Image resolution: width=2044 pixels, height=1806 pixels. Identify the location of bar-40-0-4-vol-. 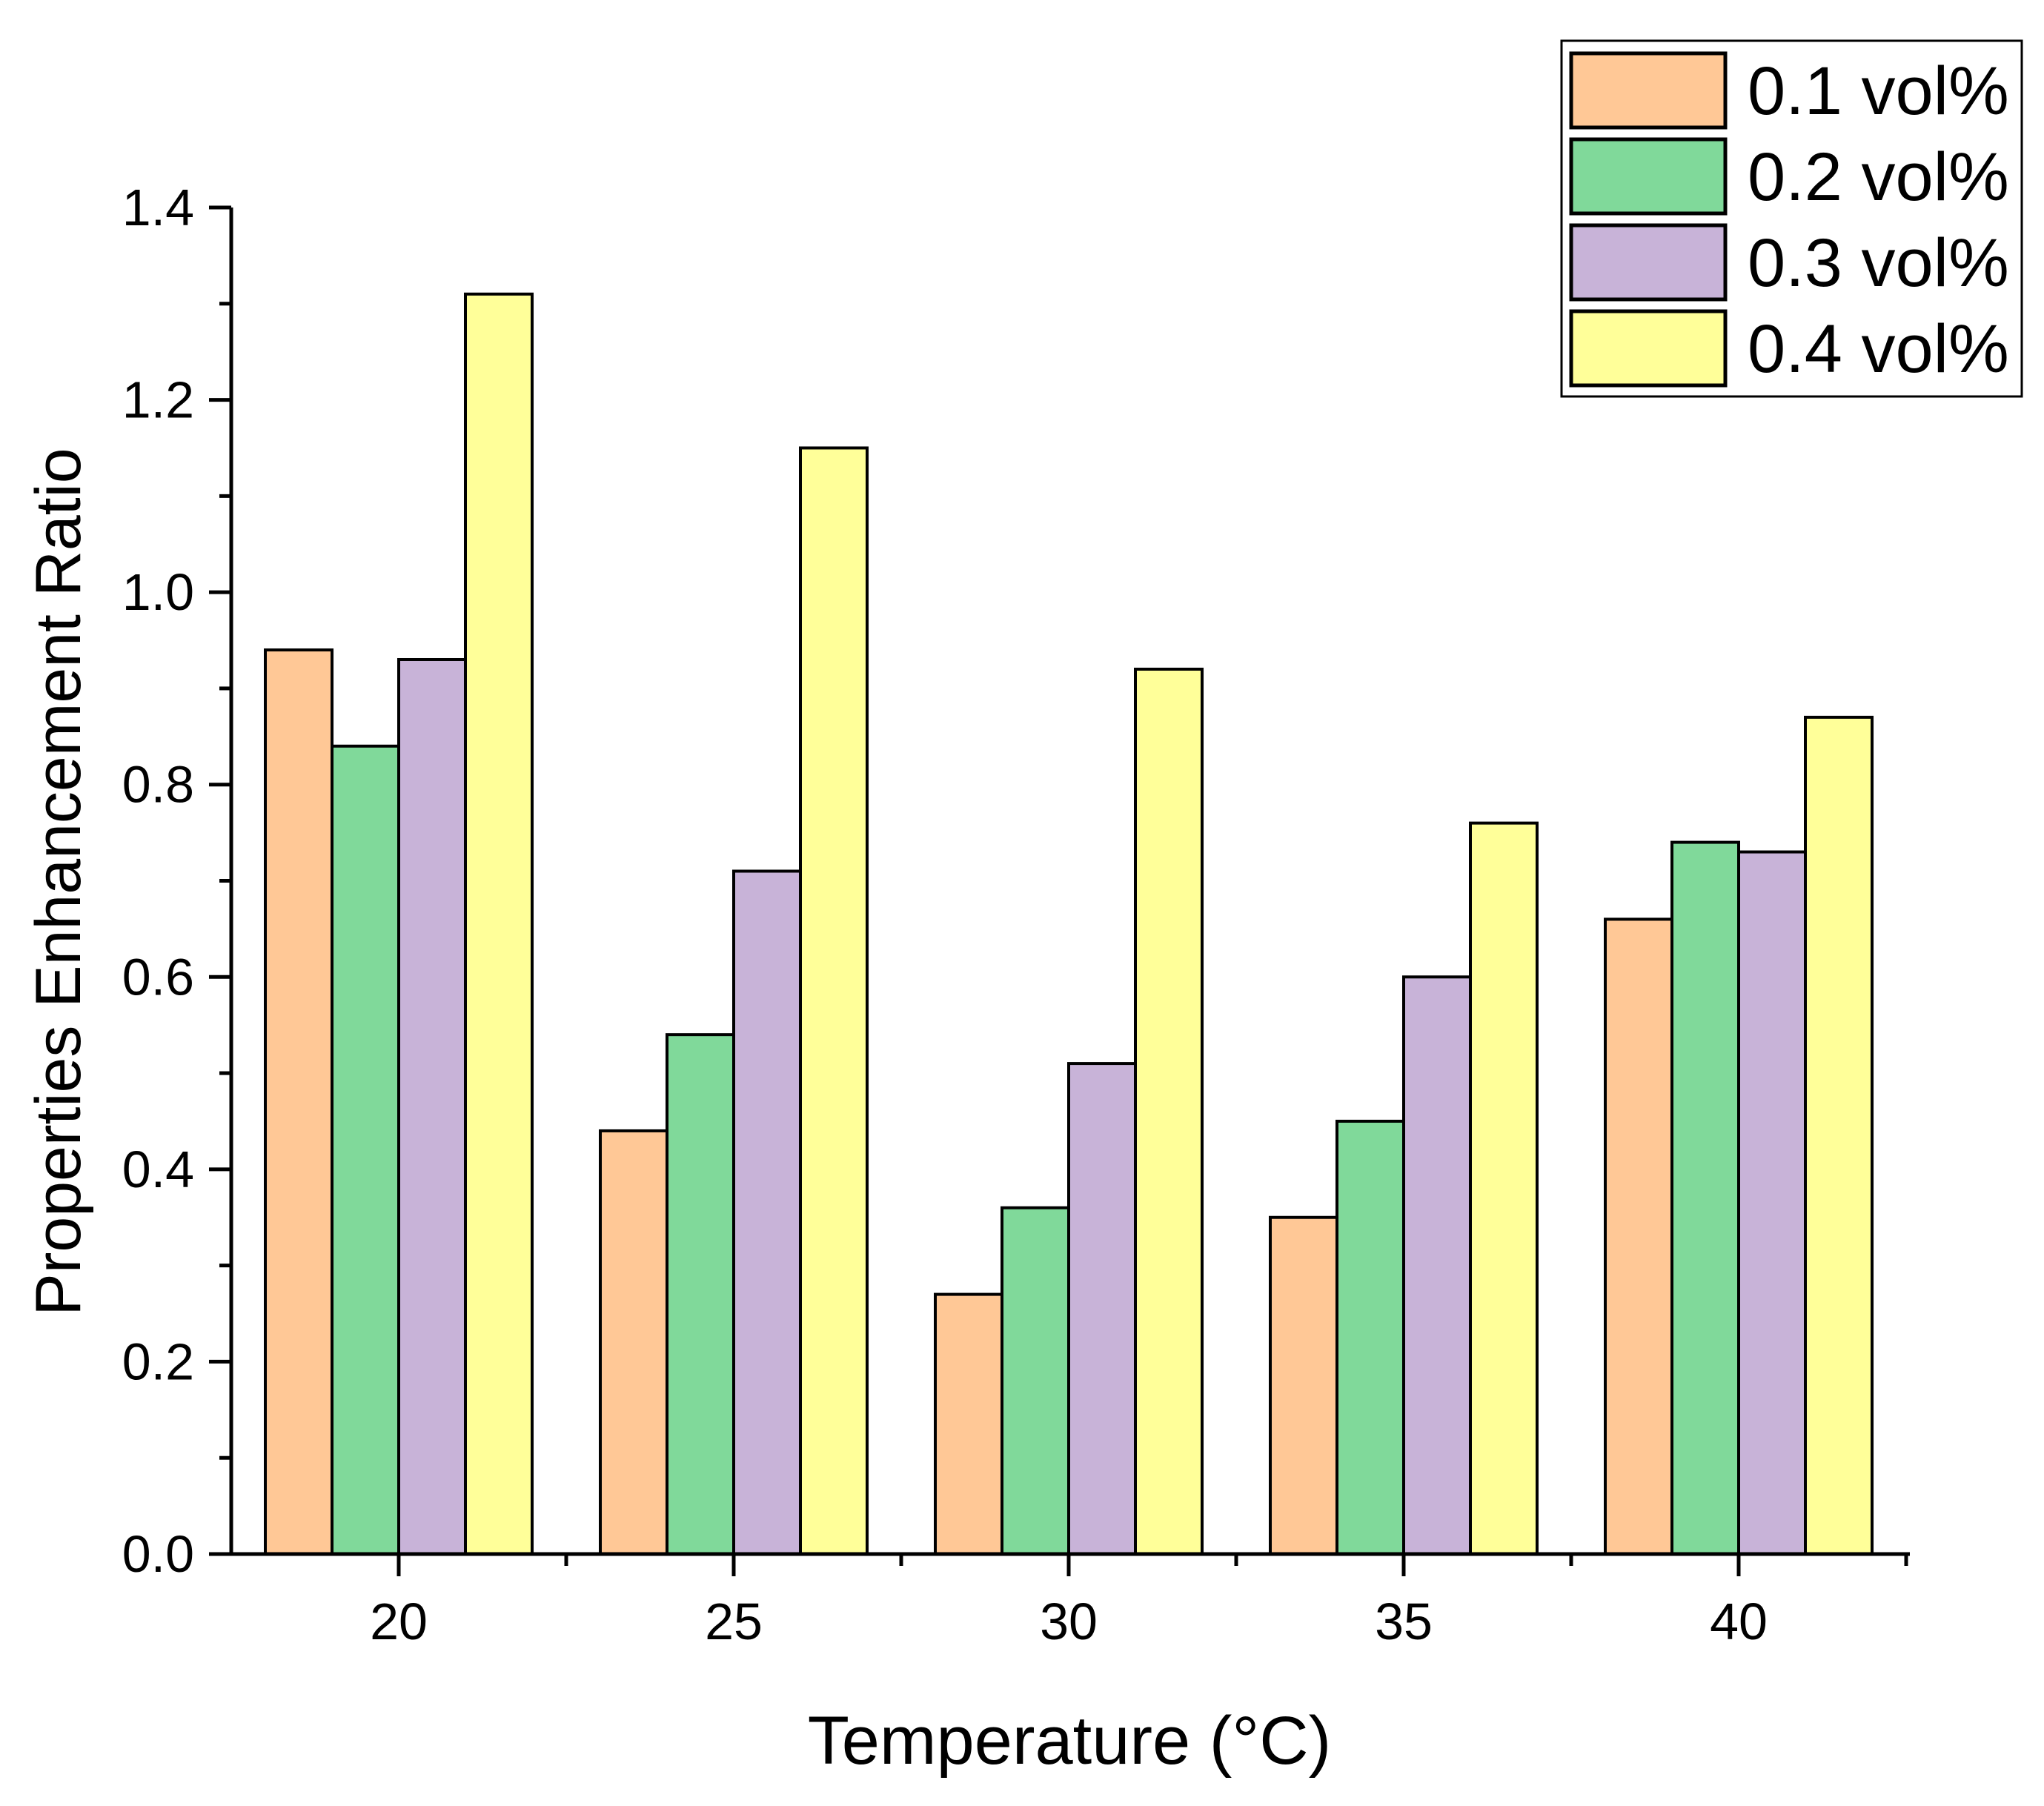
(1839, 1135).